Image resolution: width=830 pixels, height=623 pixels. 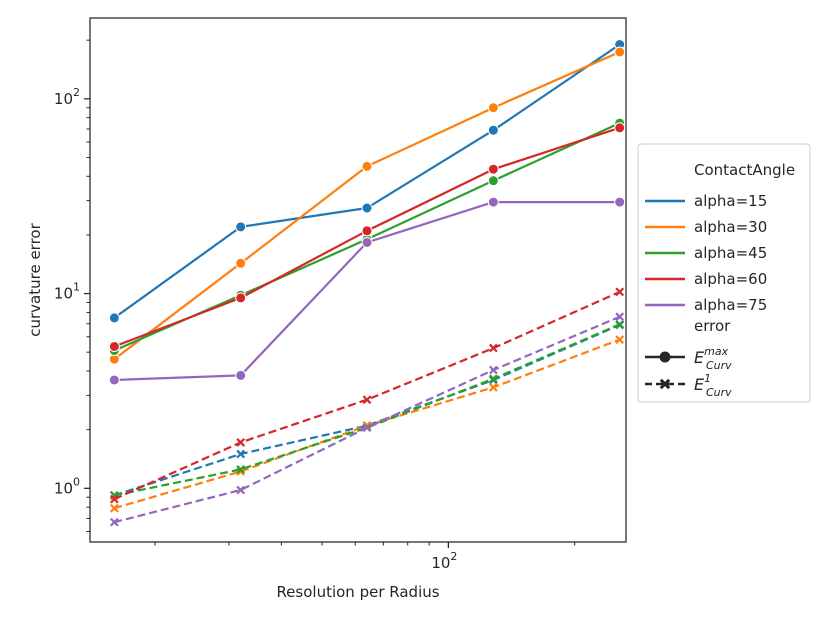 I want to click on legend-entry-alpha=75: alpha=75, so click(x=706, y=305).